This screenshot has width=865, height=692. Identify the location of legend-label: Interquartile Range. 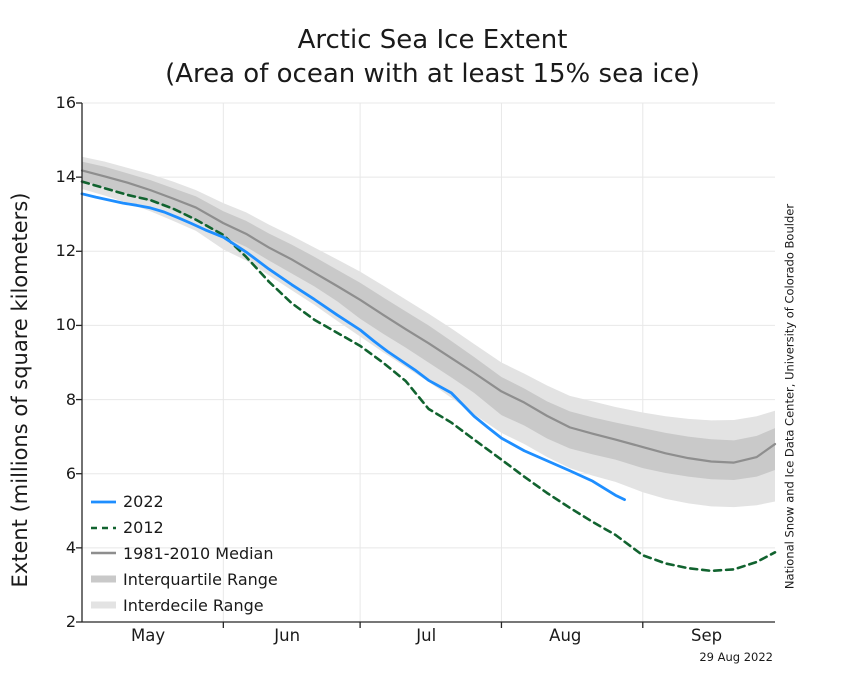
(200, 579).